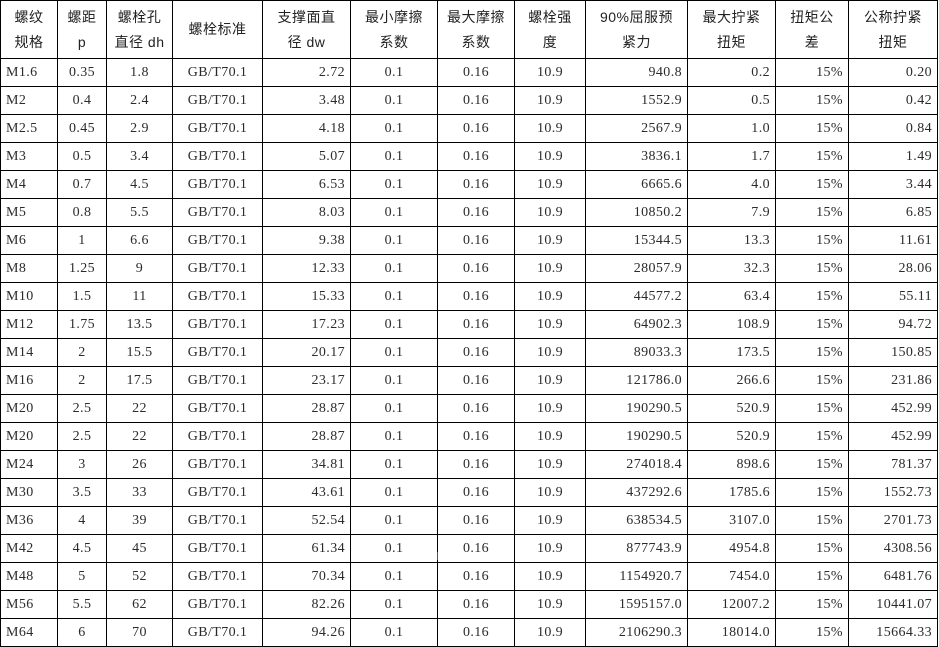 The width and height of the screenshot is (939, 647). What do you see at coordinates (29, 576) in the screenshot?
I see `cell-thread_spec: M48` at bounding box center [29, 576].